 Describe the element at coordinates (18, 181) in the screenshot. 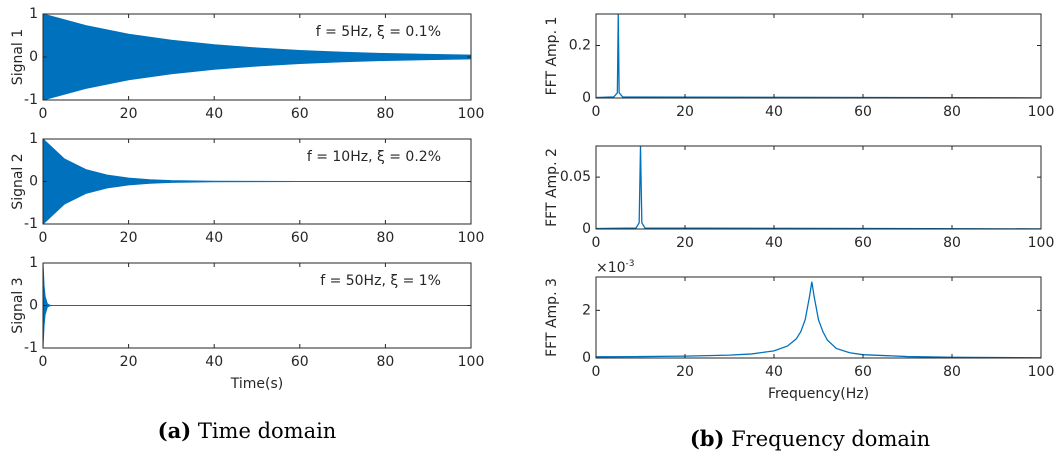

I see `y-axis-label: Signal 2` at that location.